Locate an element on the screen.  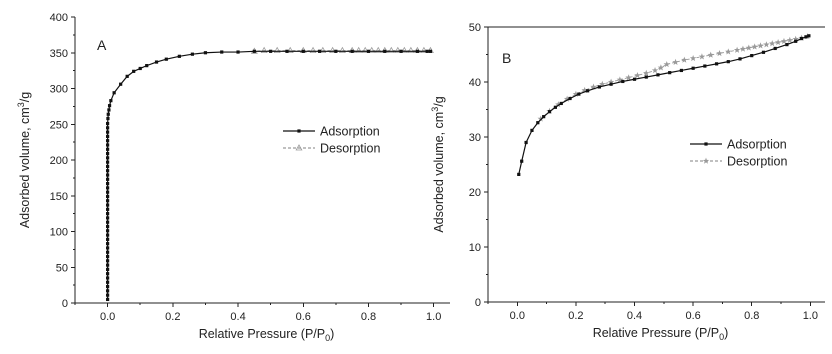
x-axis-label-main: Relative Pressure (P/P is located at coordinates (262, 334).